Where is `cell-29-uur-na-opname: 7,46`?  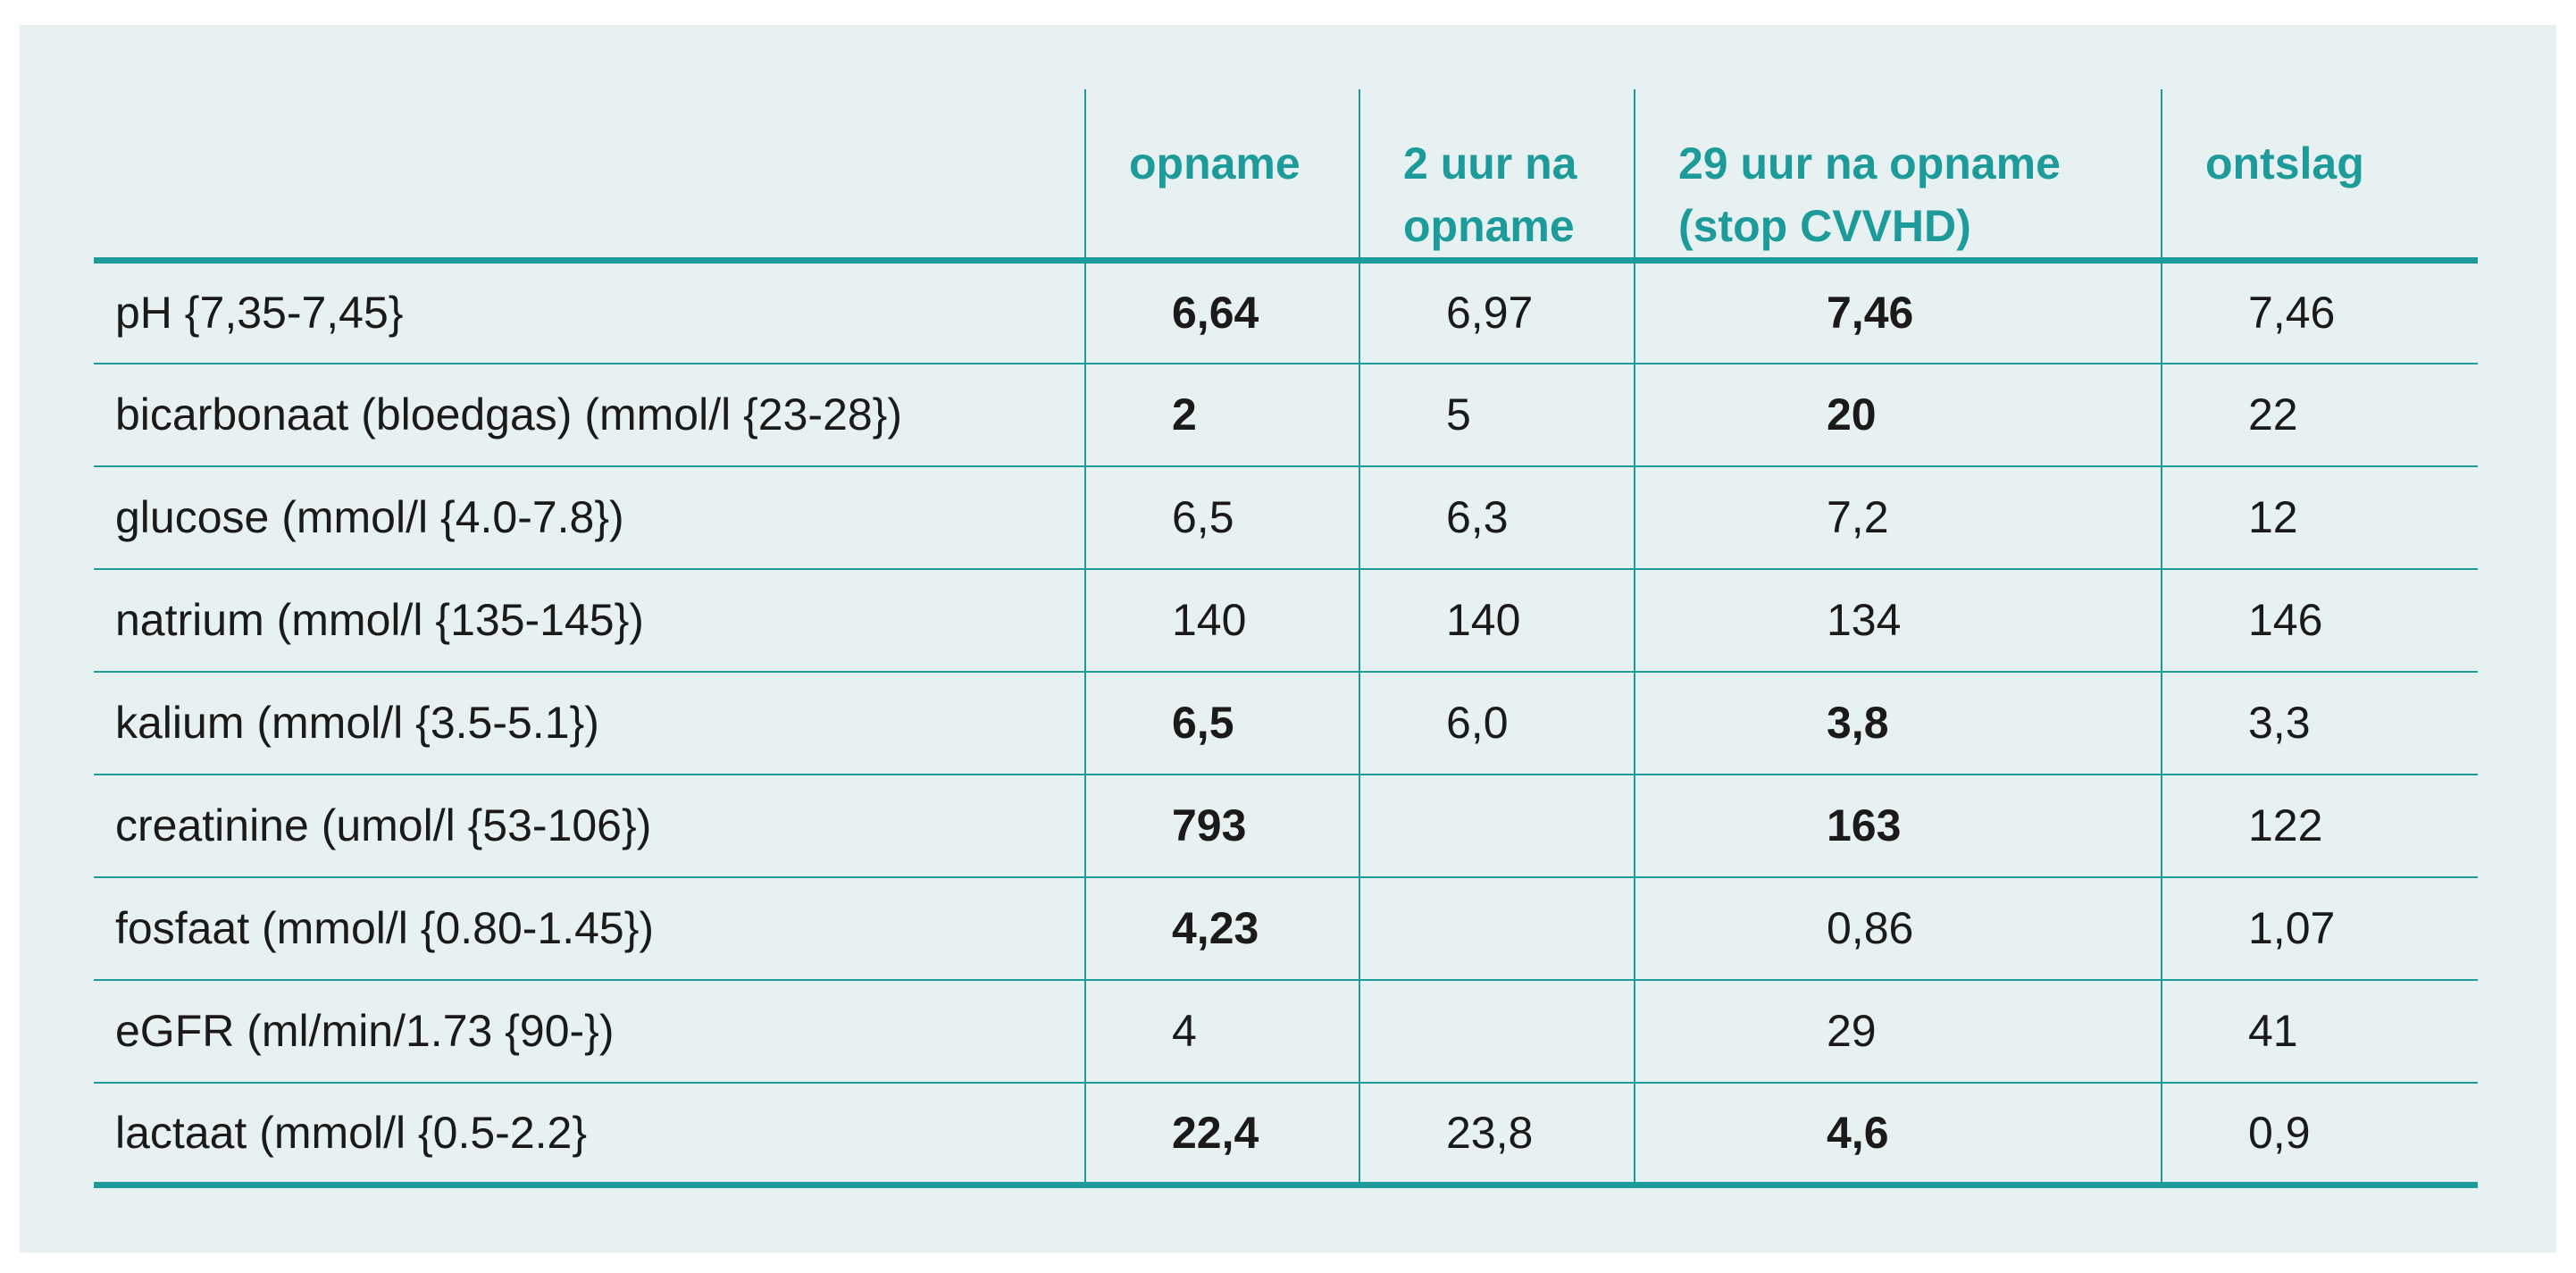 cell-29-uur-na-opname: 7,46 is located at coordinates (1898, 312).